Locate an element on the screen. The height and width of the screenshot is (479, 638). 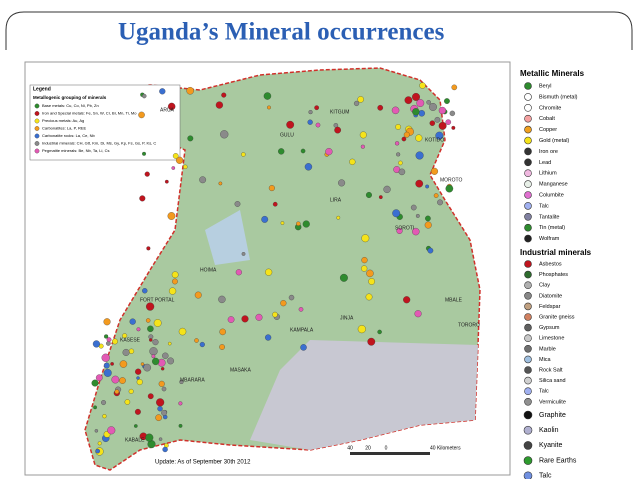
legend-label: Lithium is located at coordinates (548, 174).